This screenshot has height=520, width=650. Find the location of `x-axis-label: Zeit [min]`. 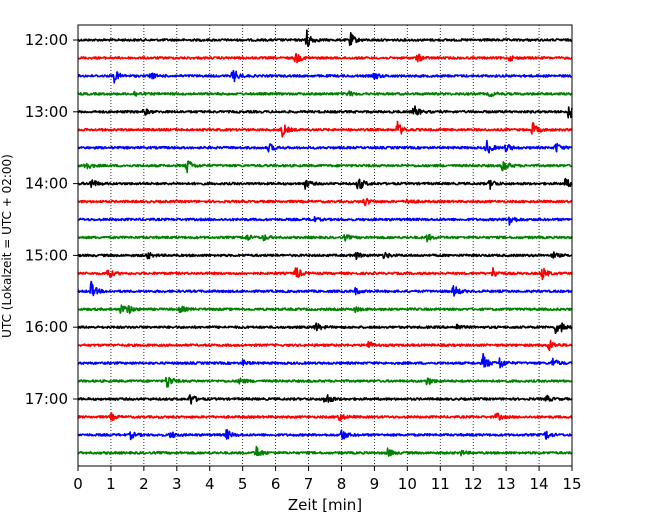

x-axis-label: Zeit [min] is located at coordinates (325, 505).